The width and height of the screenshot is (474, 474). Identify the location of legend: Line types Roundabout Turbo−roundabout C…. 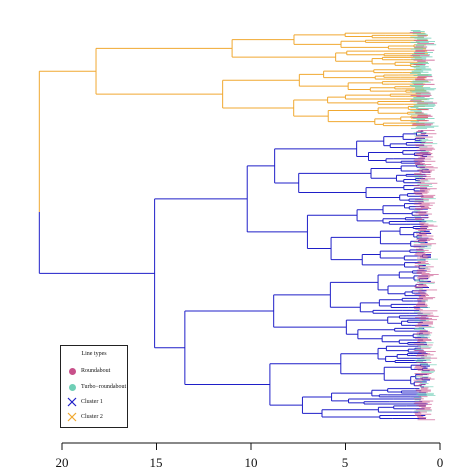
(94, 386).